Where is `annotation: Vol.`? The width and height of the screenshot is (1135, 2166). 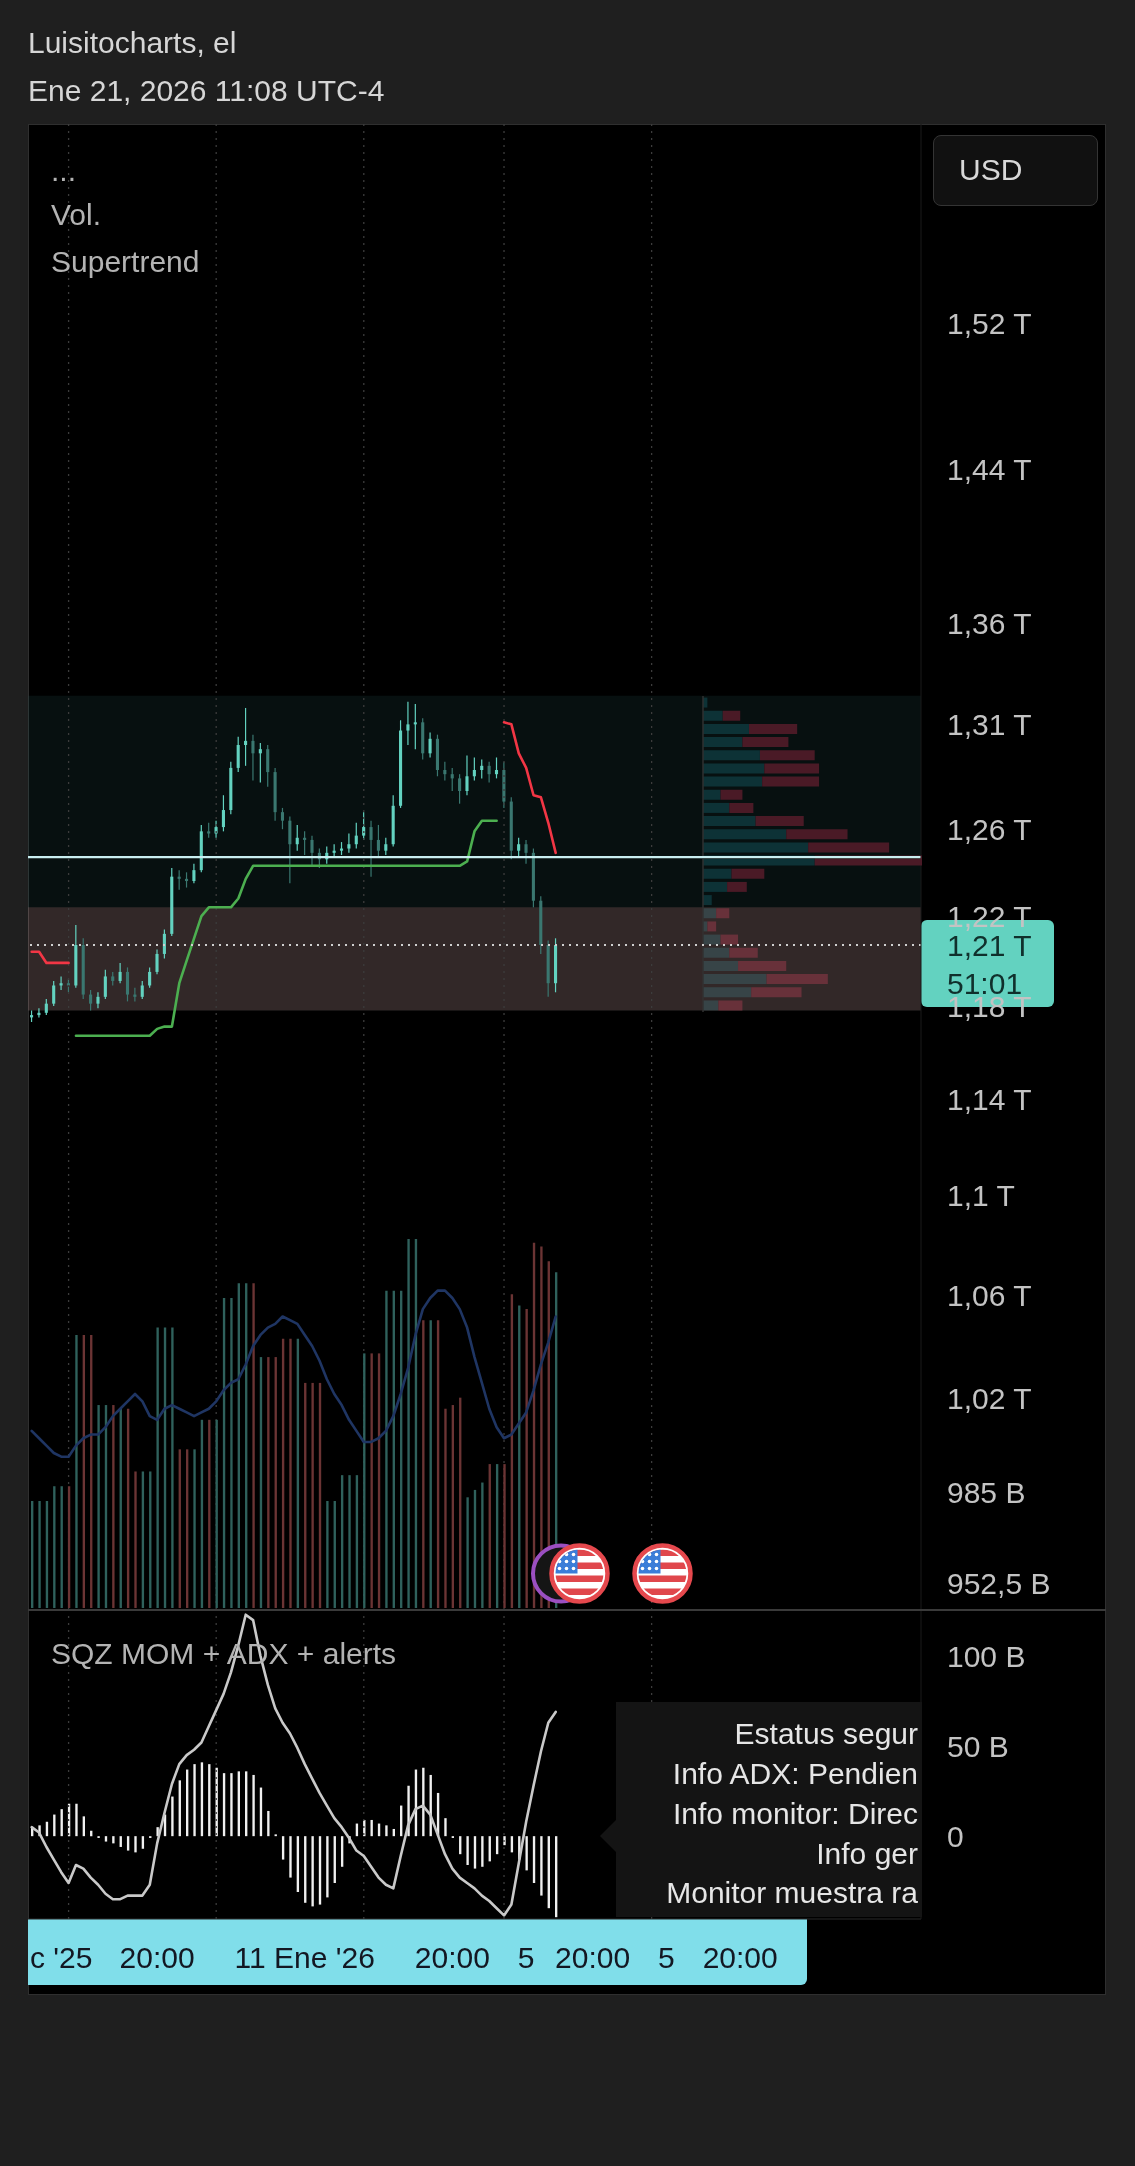
annotation: Vol. is located at coordinates (76, 215).